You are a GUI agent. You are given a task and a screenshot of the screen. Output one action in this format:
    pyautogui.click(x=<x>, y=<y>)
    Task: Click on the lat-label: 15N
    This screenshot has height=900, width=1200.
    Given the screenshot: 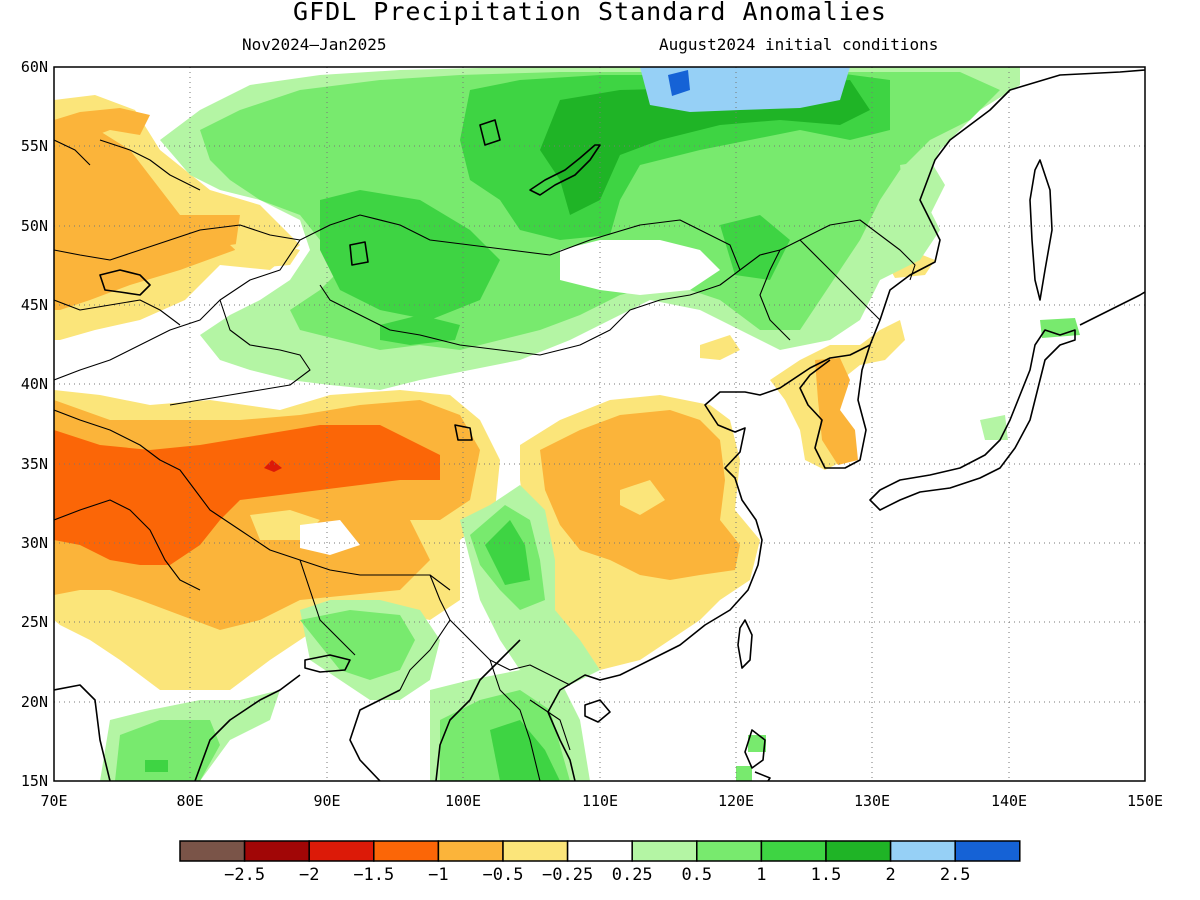 What is the action you would take?
    pyautogui.click(x=34, y=781)
    